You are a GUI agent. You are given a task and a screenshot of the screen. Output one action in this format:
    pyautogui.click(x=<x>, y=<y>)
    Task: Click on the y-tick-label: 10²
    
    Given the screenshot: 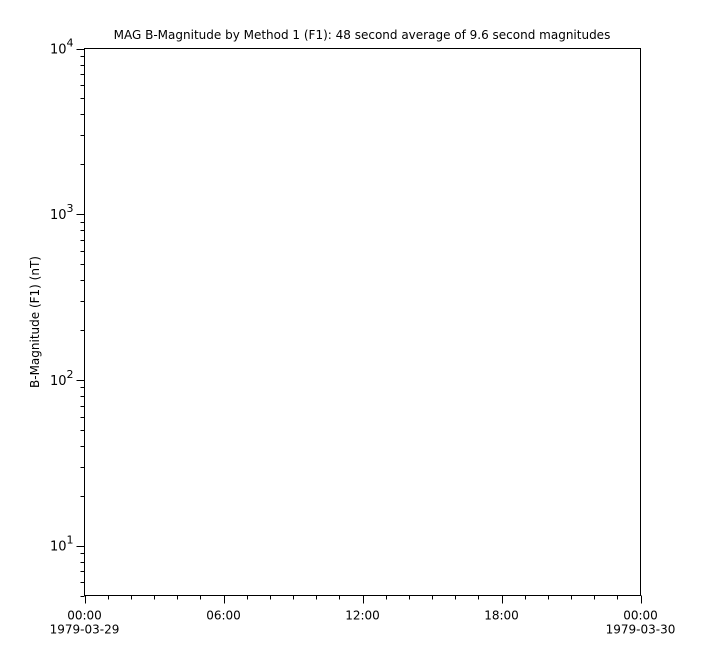 What is the action you would take?
    pyautogui.click(x=62, y=378)
    